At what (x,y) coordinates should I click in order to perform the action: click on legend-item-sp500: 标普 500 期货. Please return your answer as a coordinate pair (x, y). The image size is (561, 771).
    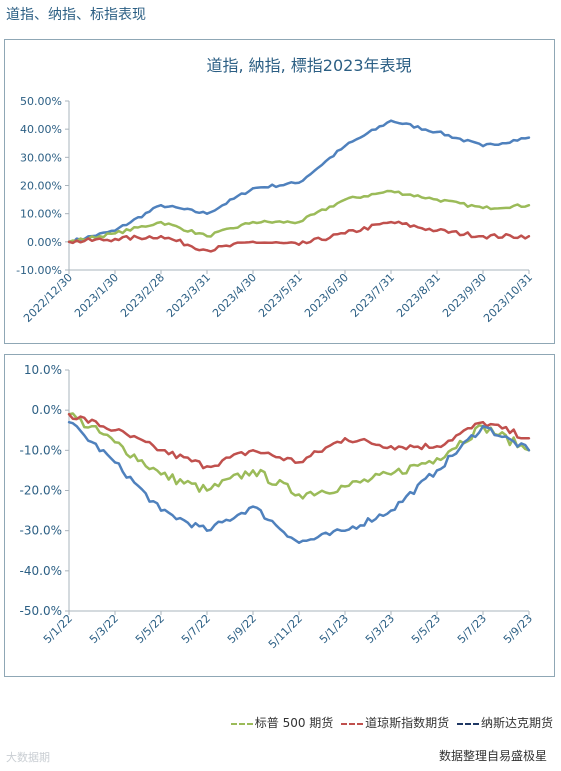
    Looking at the image, I should click on (282, 722).